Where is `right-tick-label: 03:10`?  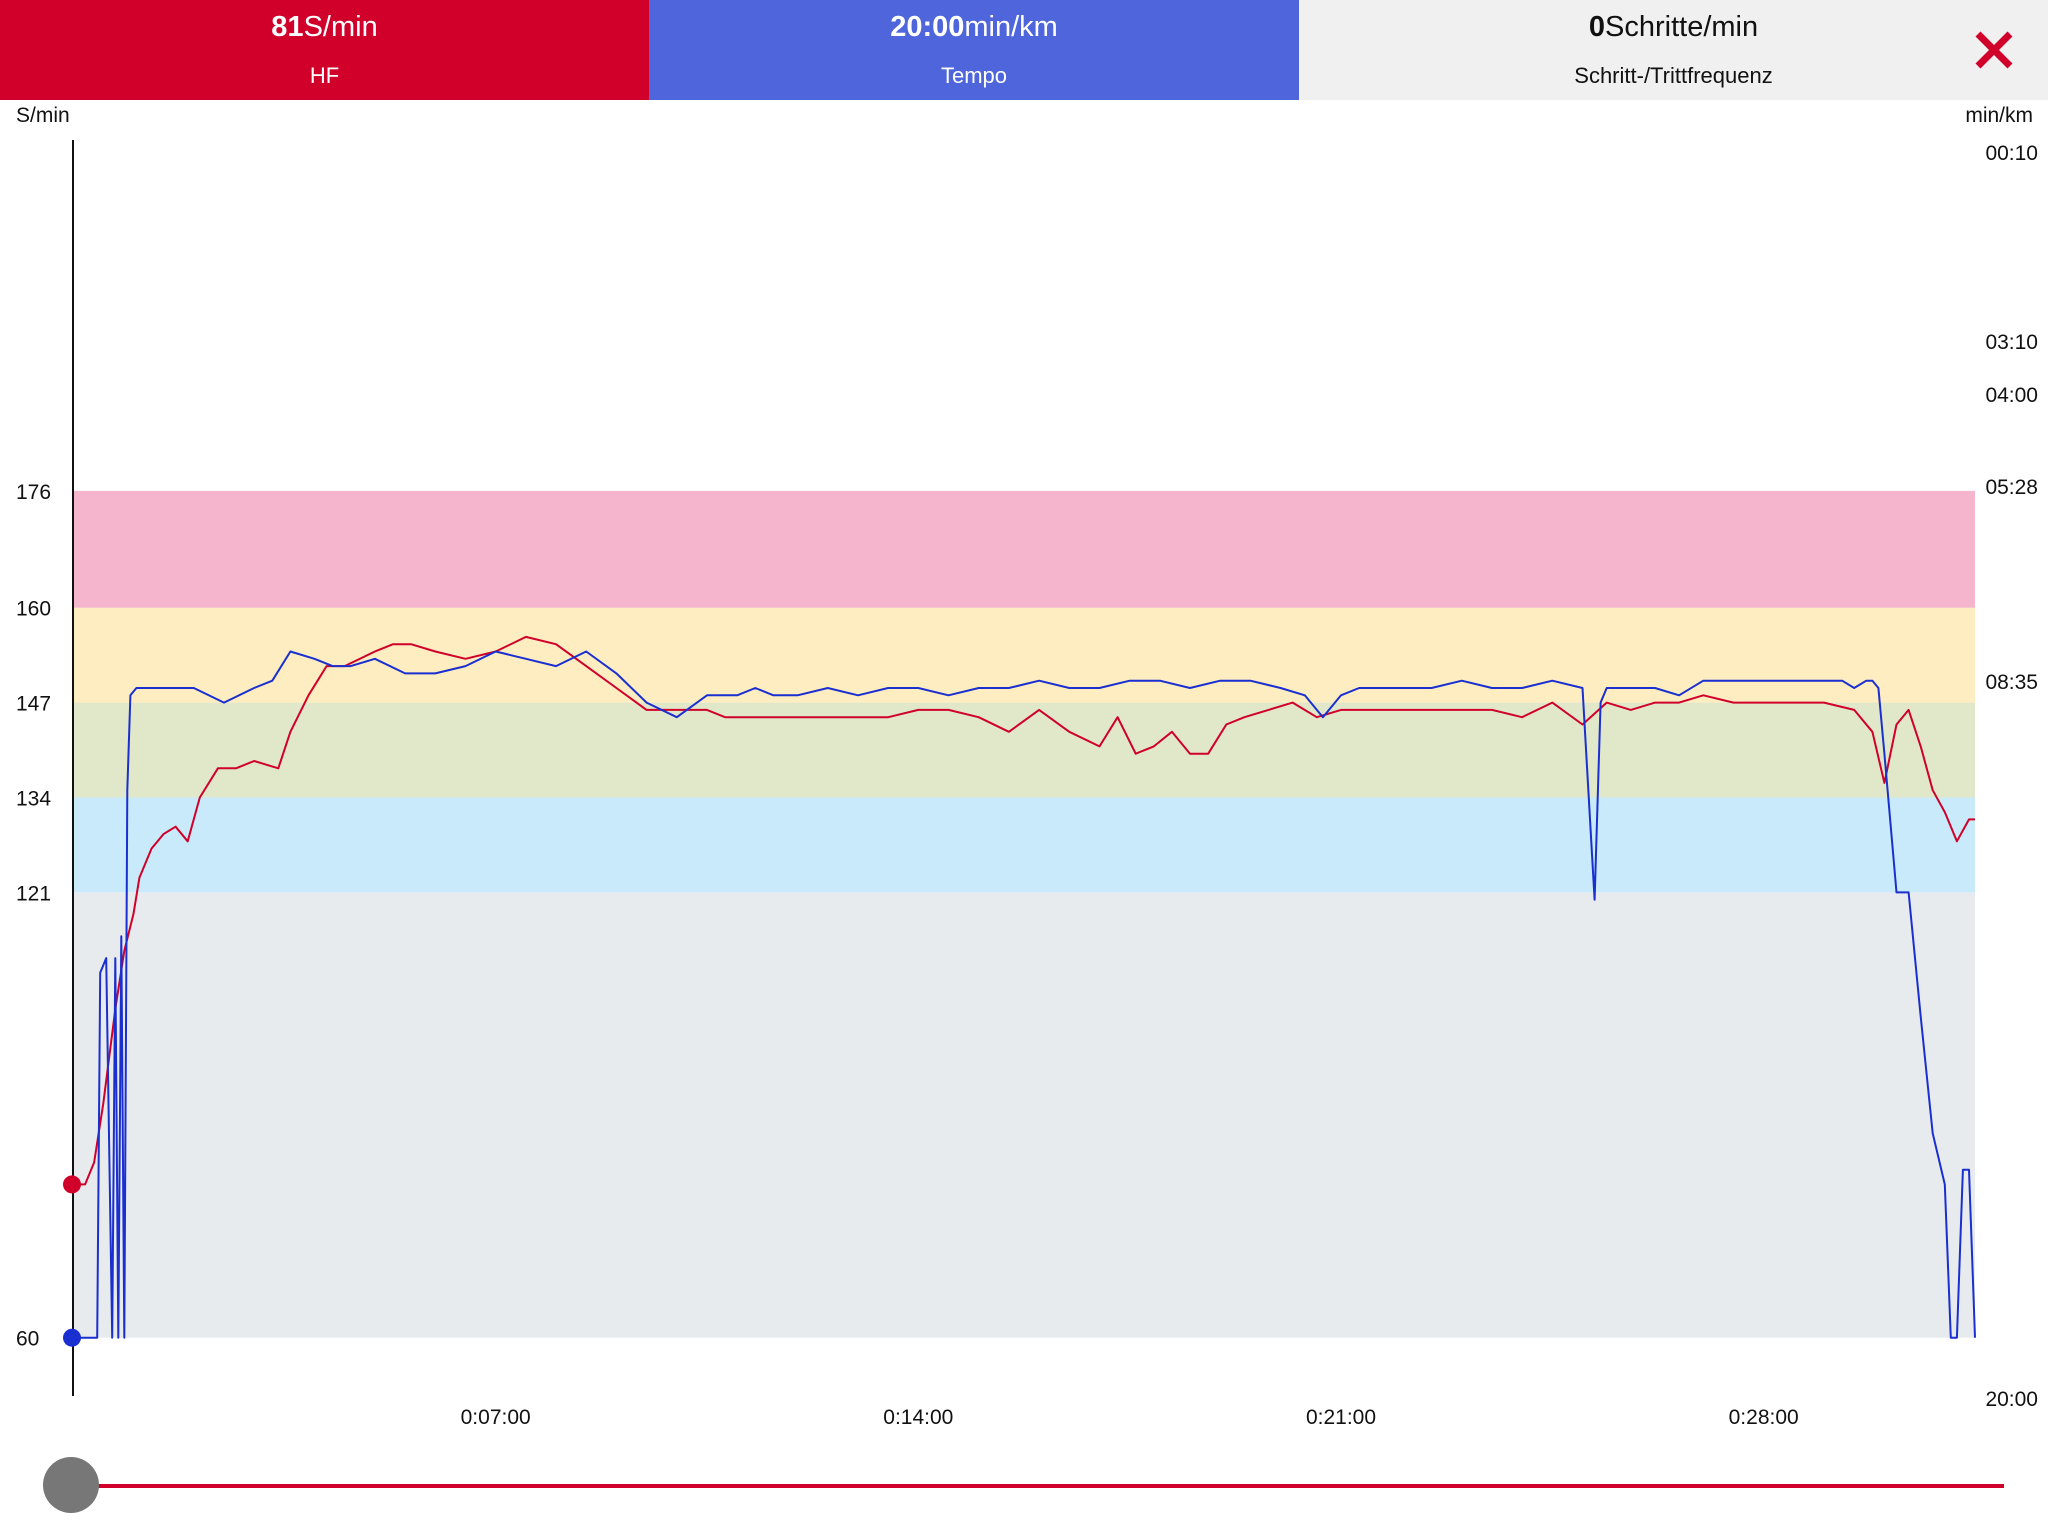 right-tick-label: 03:10 is located at coordinates (2011, 342).